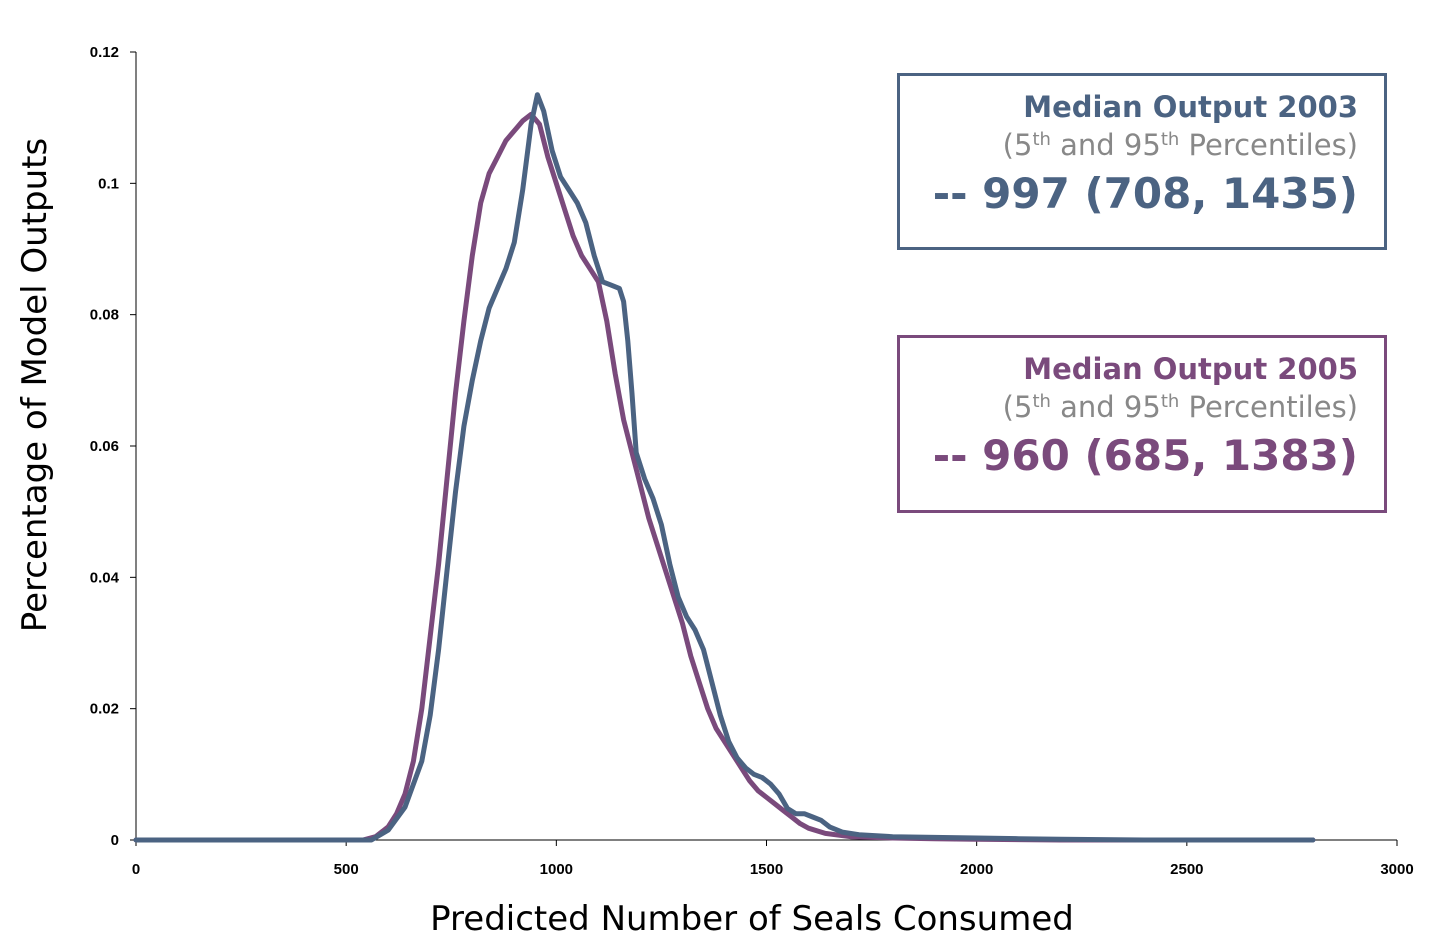 This screenshot has width=1436, height=948. What do you see at coordinates (1396, 869) in the screenshot?
I see `x-tick-label: 3000` at bounding box center [1396, 869].